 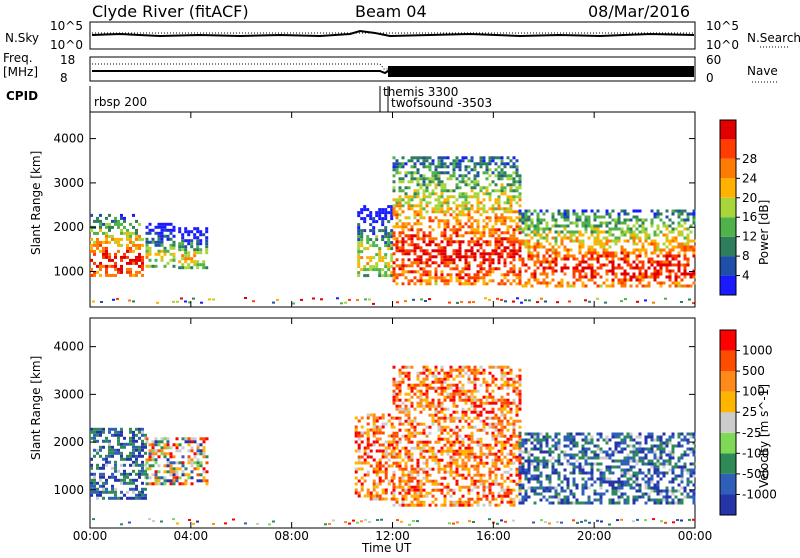 I want to click on counts-right-tick-top: 10^5, so click(x=722, y=26).